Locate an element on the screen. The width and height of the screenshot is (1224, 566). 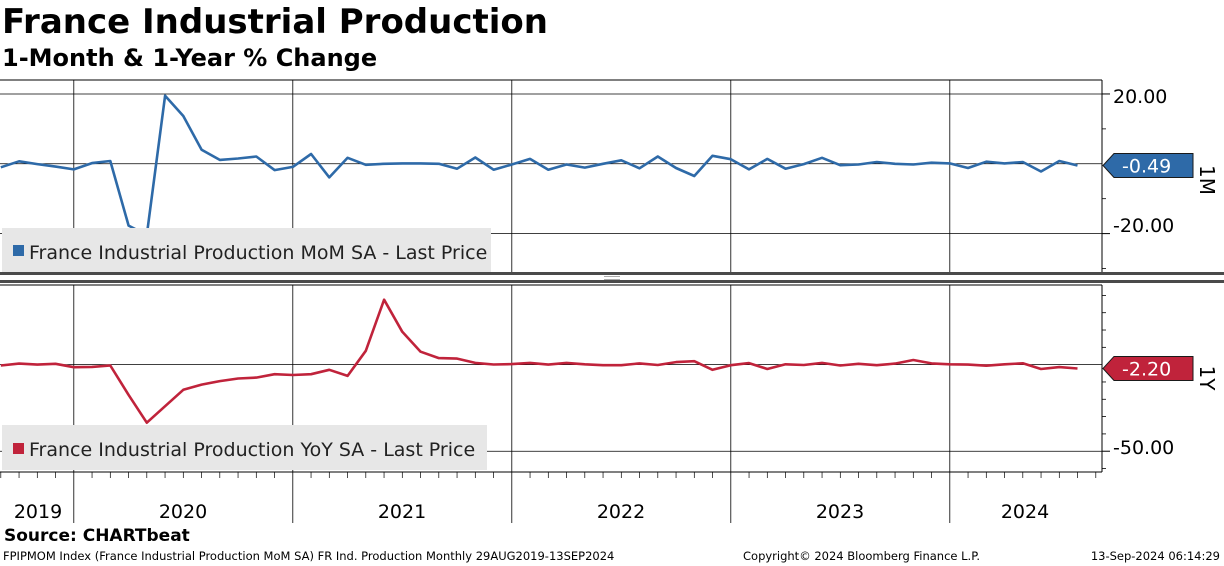
x-year-label: 2024 is located at coordinates (1025, 512).